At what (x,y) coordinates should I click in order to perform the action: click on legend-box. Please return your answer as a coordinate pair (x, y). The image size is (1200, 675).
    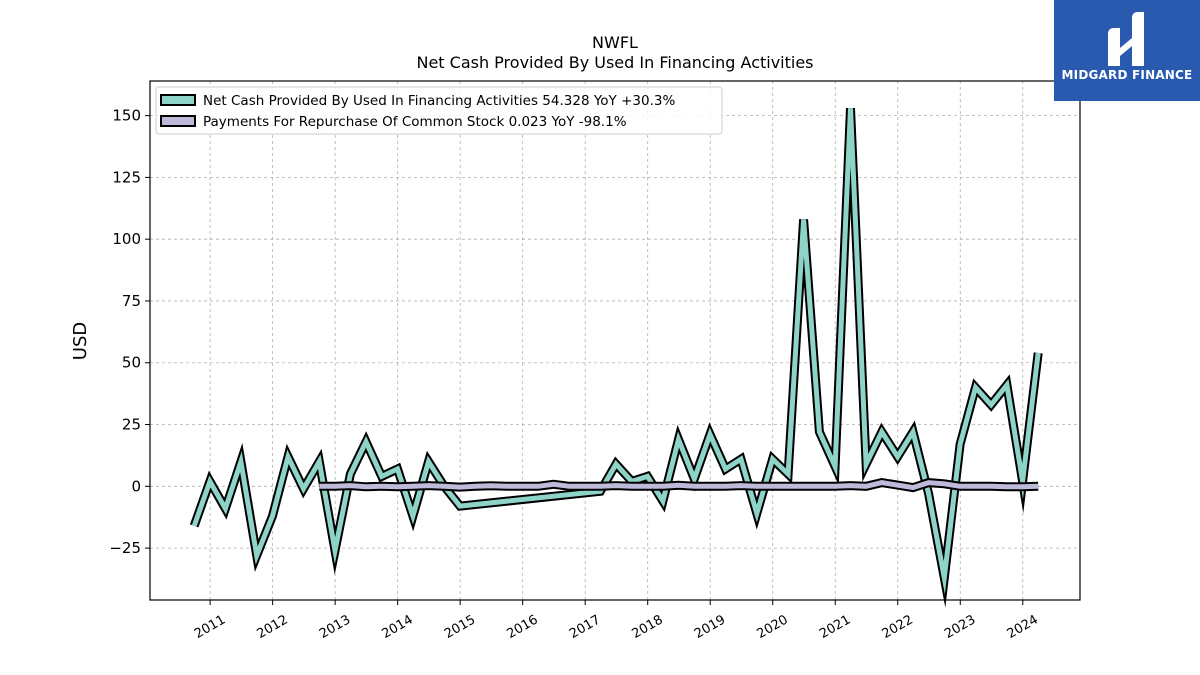
    Looking at the image, I should click on (439, 110).